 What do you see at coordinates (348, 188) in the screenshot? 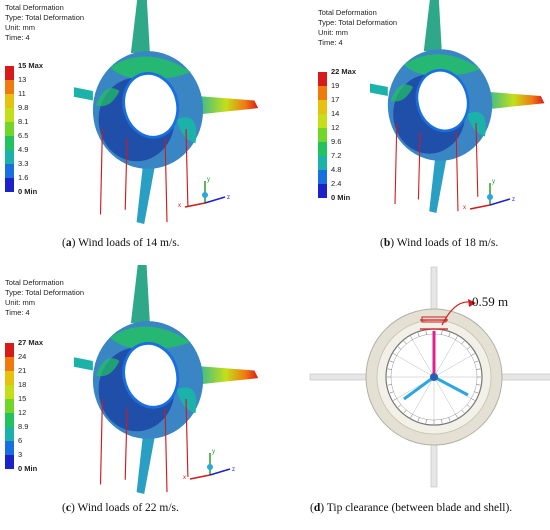
I see `legend-row: 2.4` at bounding box center [348, 188].